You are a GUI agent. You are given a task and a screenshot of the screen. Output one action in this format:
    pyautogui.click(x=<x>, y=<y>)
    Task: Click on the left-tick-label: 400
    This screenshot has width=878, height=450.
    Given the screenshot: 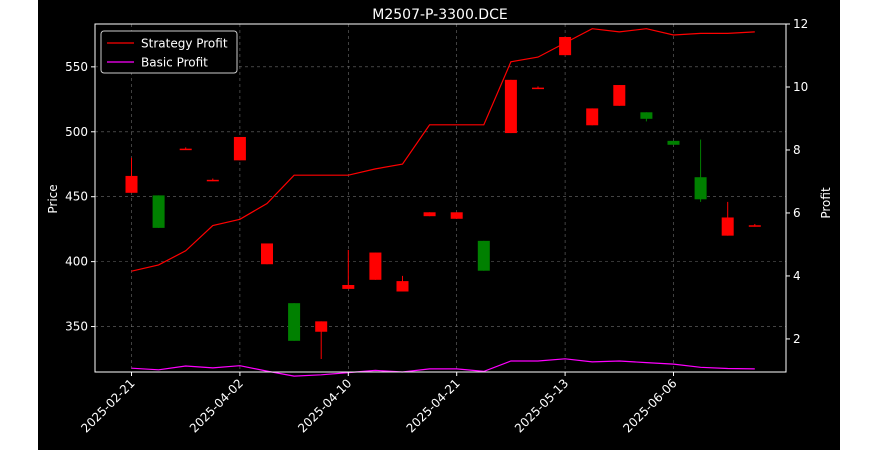 What is the action you would take?
    pyautogui.click(x=76, y=262)
    